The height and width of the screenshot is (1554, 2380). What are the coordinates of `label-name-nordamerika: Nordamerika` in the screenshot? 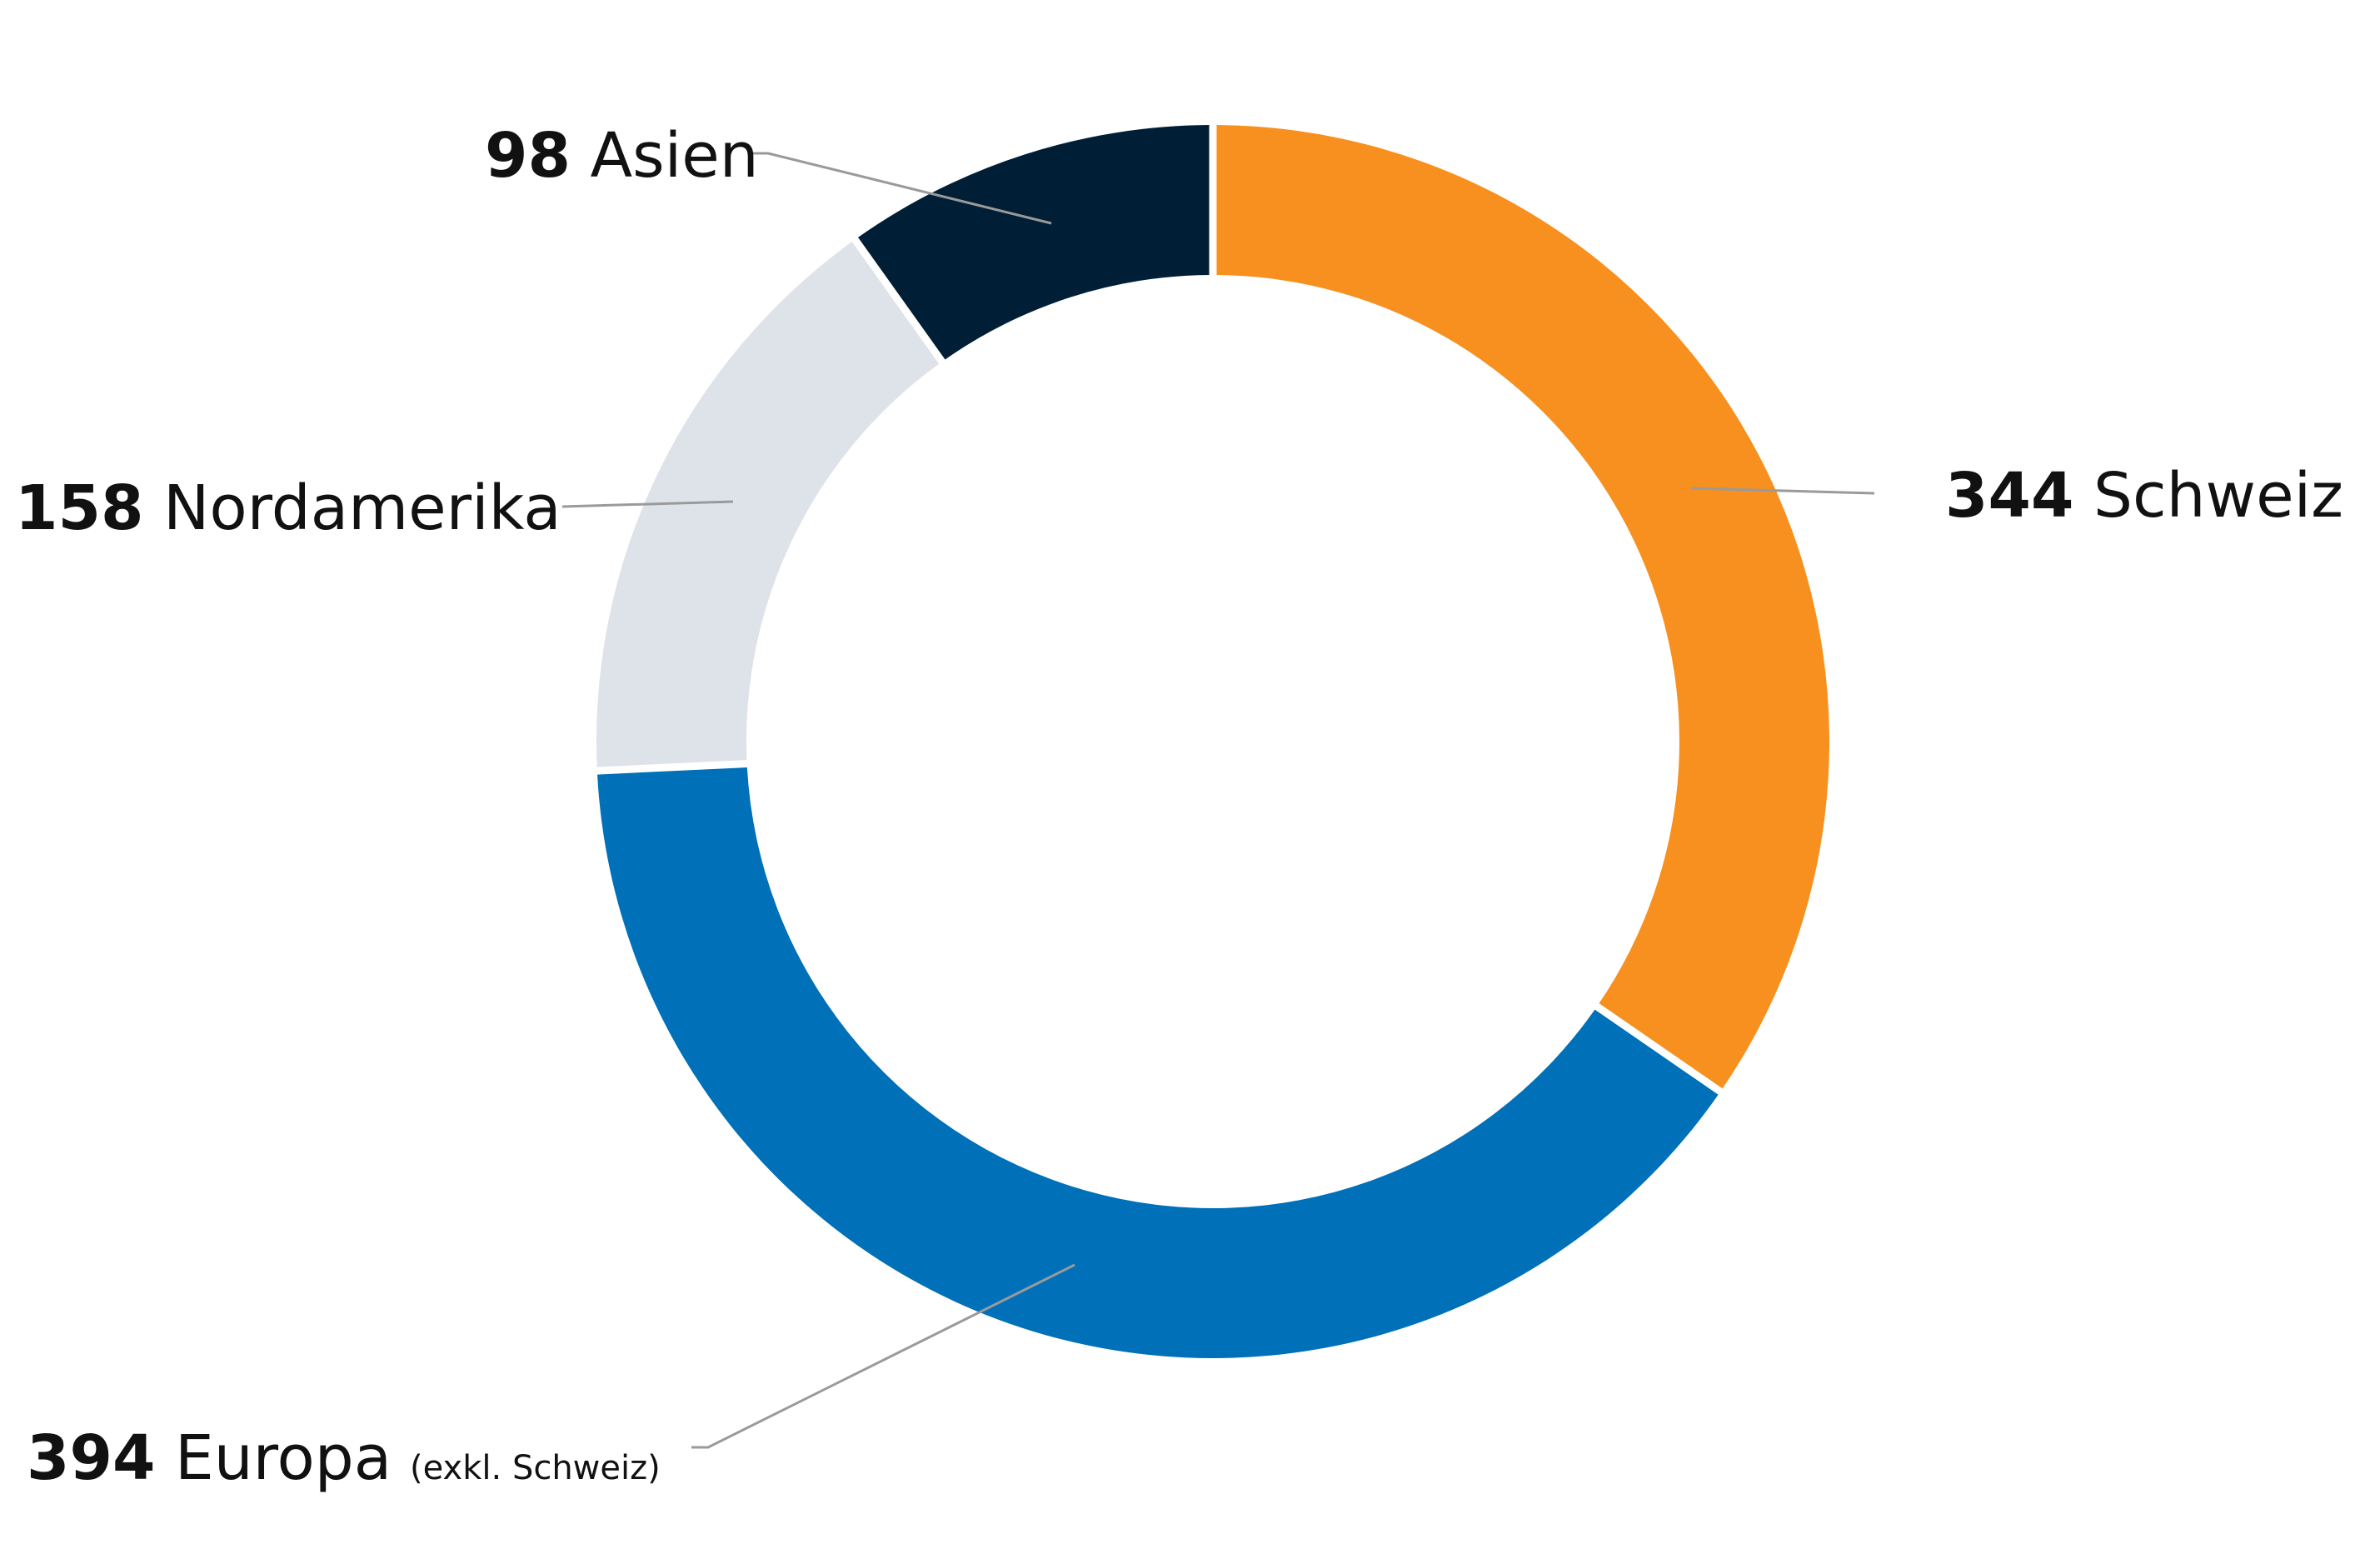 It's located at (352, 508).